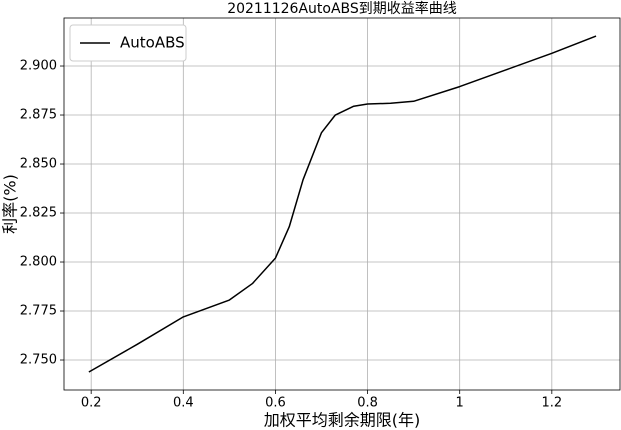 The height and width of the screenshot is (430, 621). I want to click on x-tick-label: 1.2, so click(551, 403).